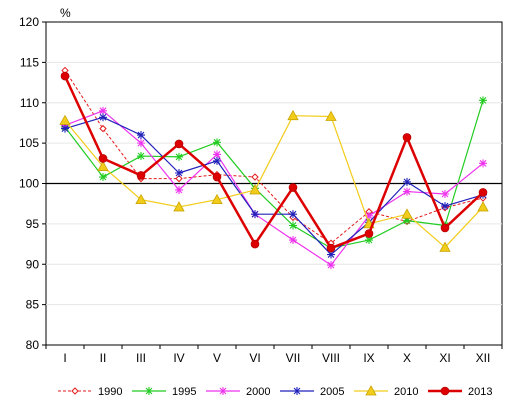 The width and height of the screenshot is (516, 407). What do you see at coordinates (238, 392) in the screenshot?
I see `legend-item-2000: 2000` at bounding box center [238, 392].